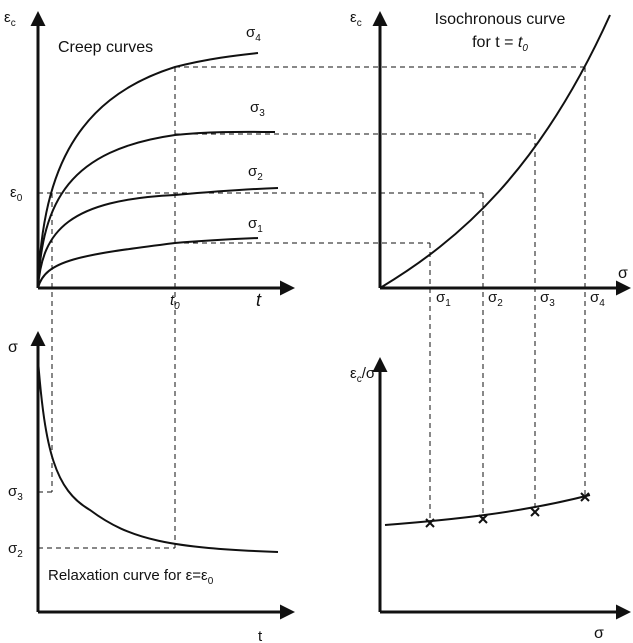 The width and height of the screenshot is (633, 643). What do you see at coordinates (500, 19) in the screenshot?
I see `label: Isochronous curve` at bounding box center [500, 19].